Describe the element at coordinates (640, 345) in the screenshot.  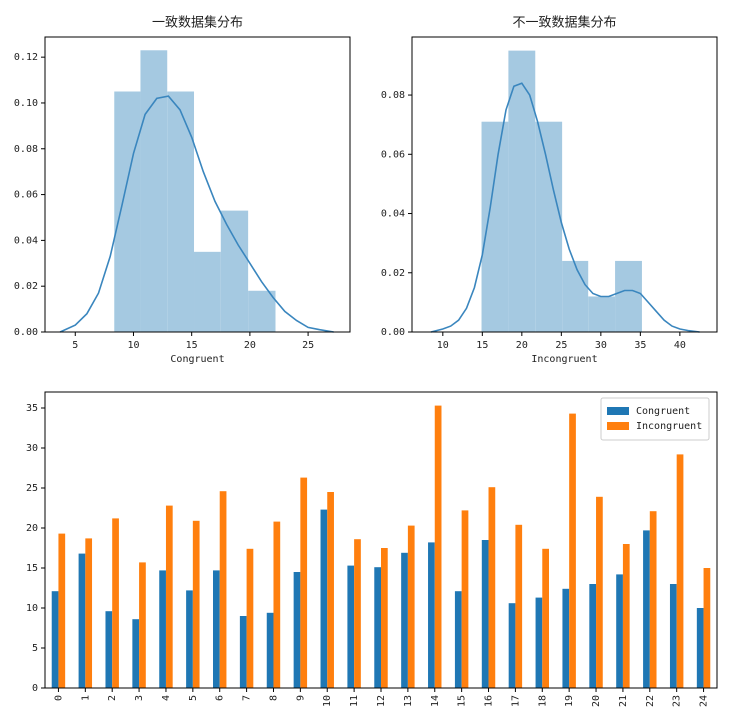
I see `x-tick-label: 35` at that location.